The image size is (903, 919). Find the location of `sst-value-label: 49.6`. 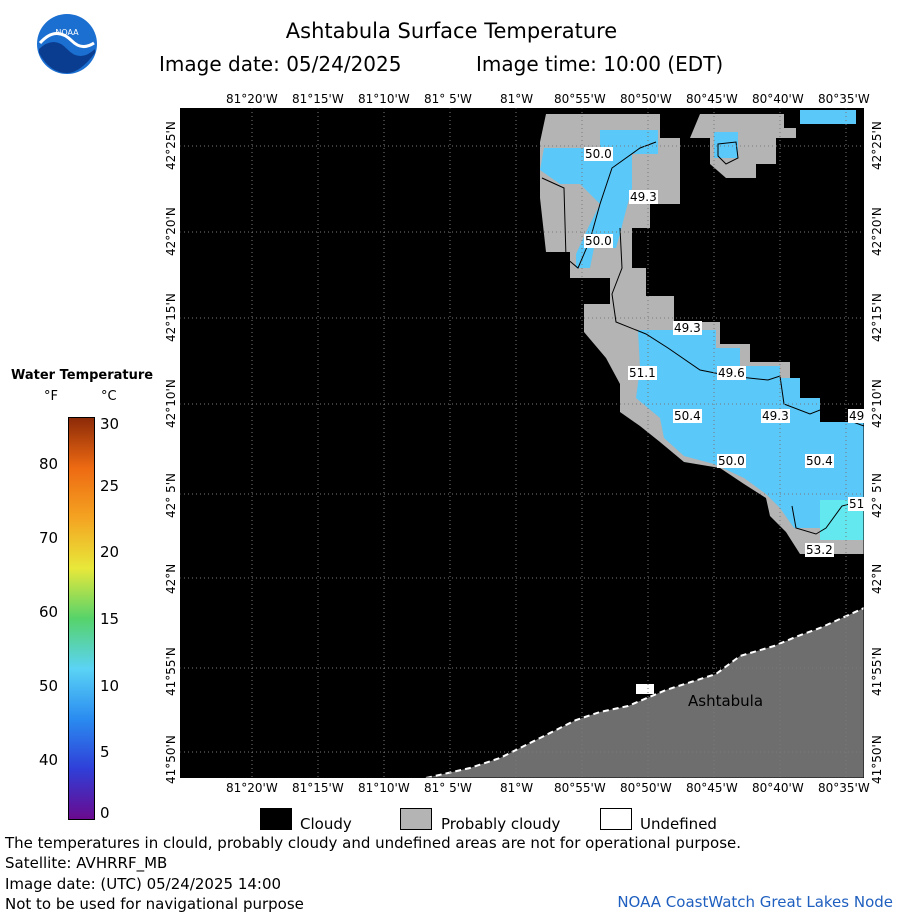

sst-value-label: 49.6 is located at coordinates (731, 373).